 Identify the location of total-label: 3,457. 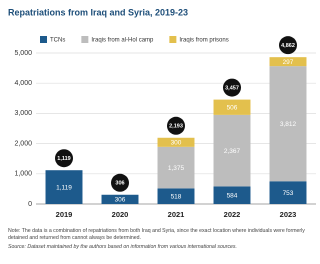
(232, 89).